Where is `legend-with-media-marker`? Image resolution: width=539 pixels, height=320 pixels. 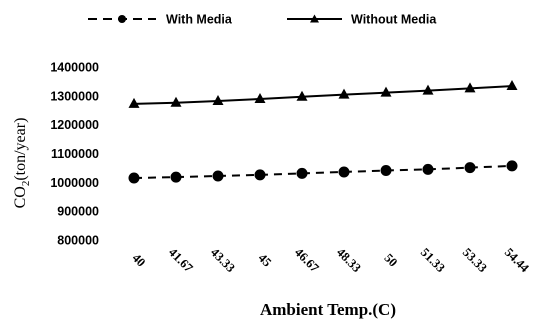
legend-with-media-marker is located at coordinates (122, 19).